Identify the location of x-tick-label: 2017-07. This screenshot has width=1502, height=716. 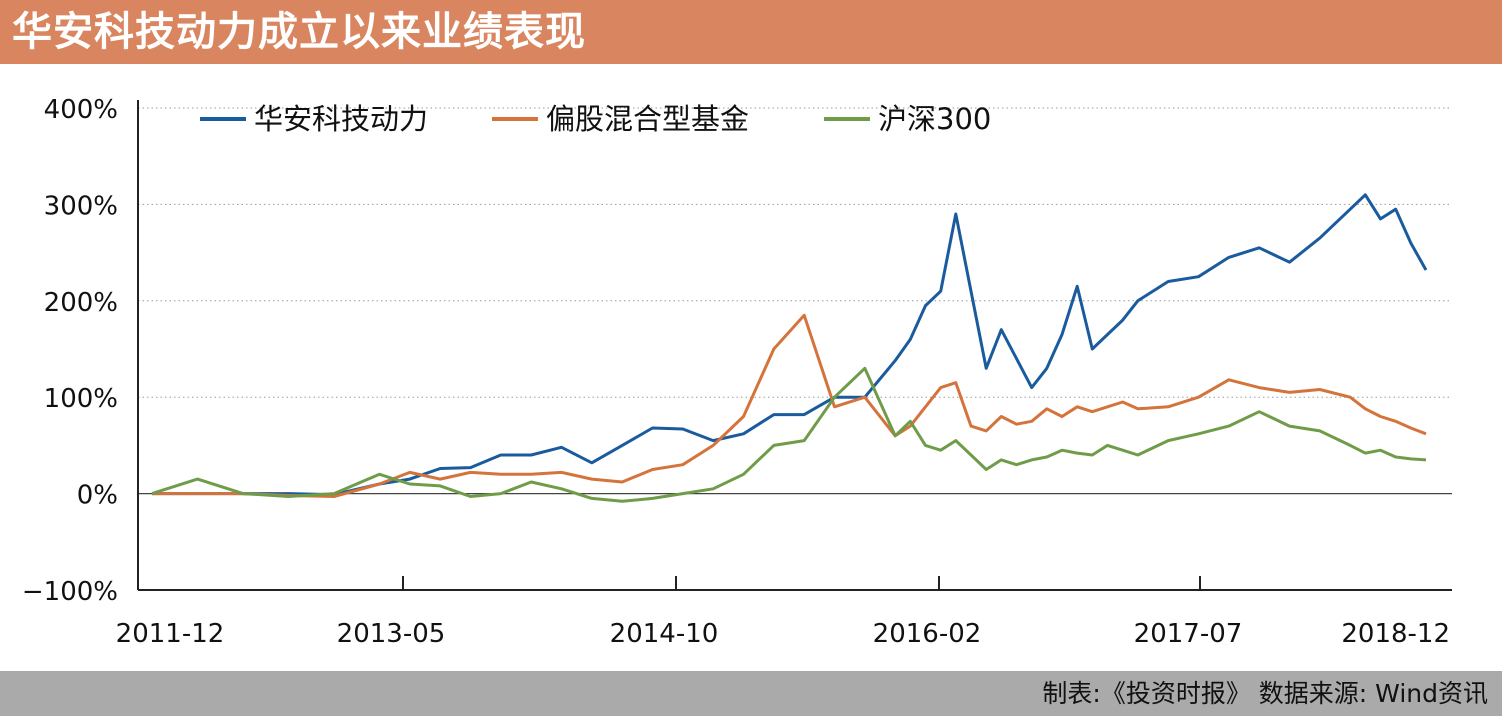
(1188, 634).